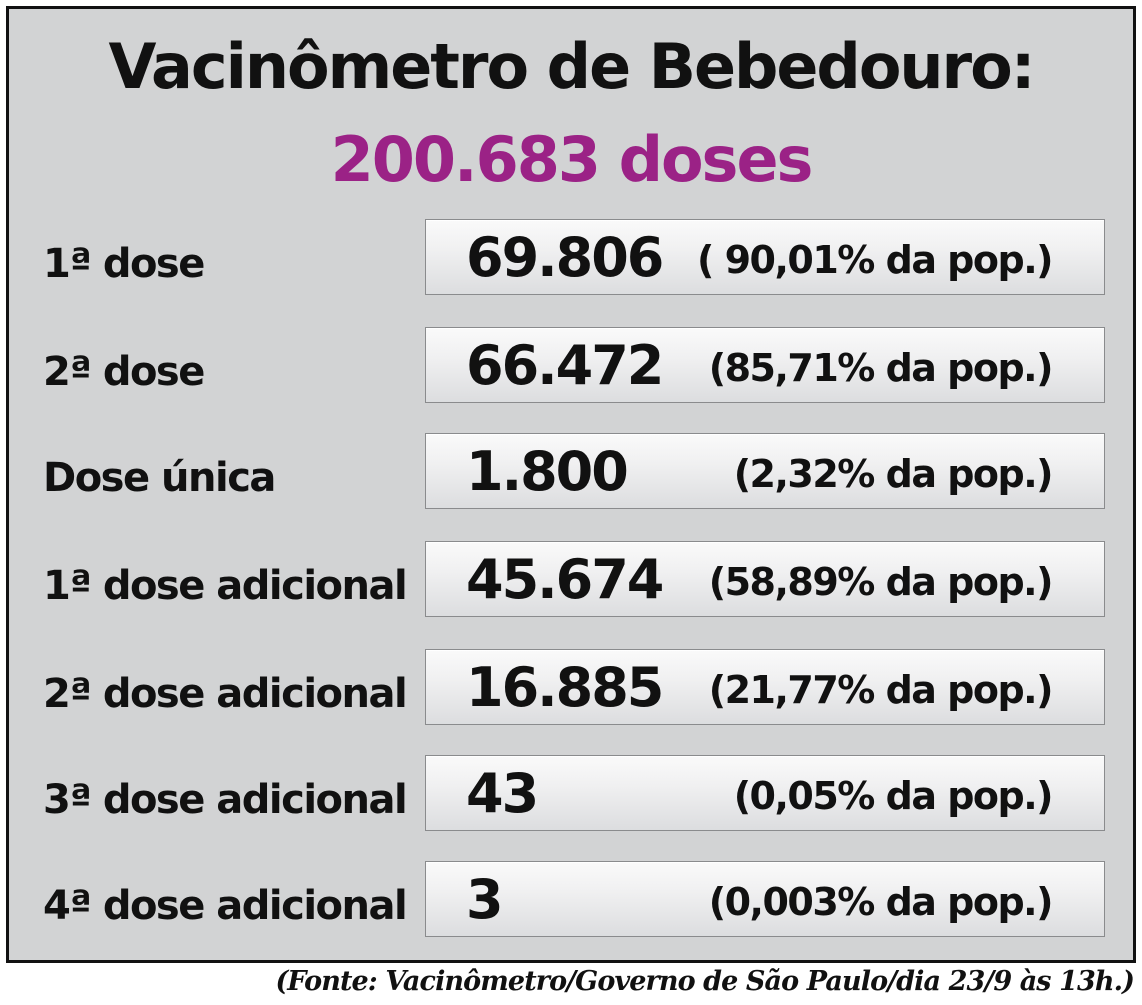 The width and height of the screenshot is (1142, 1005). What do you see at coordinates (485, 899) in the screenshot?
I see `dose-count: 3` at bounding box center [485, 899].